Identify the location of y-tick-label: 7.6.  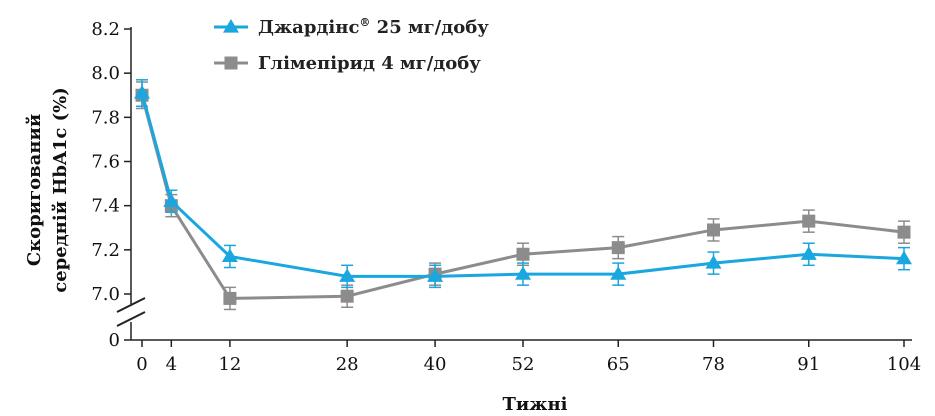
(105, 162).